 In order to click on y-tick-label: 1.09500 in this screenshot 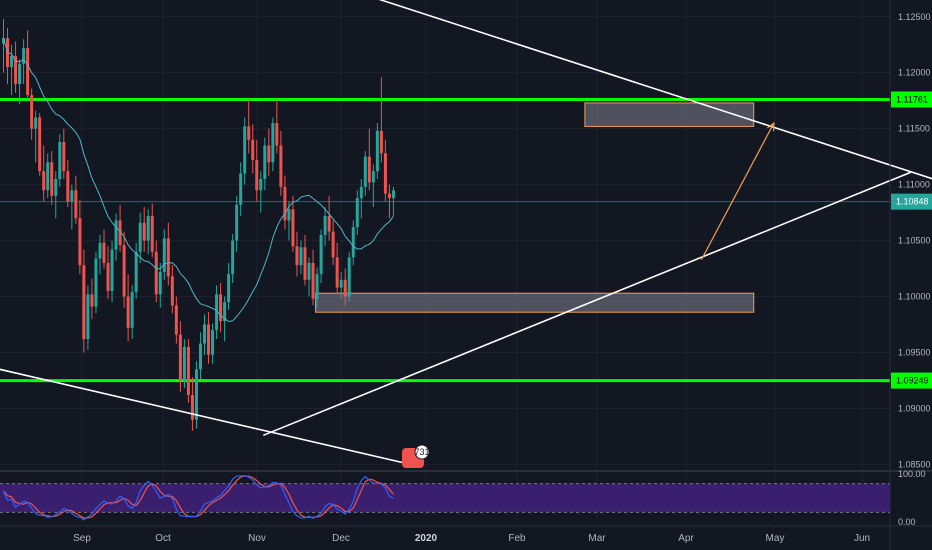, I will do `click(914, 353)`.